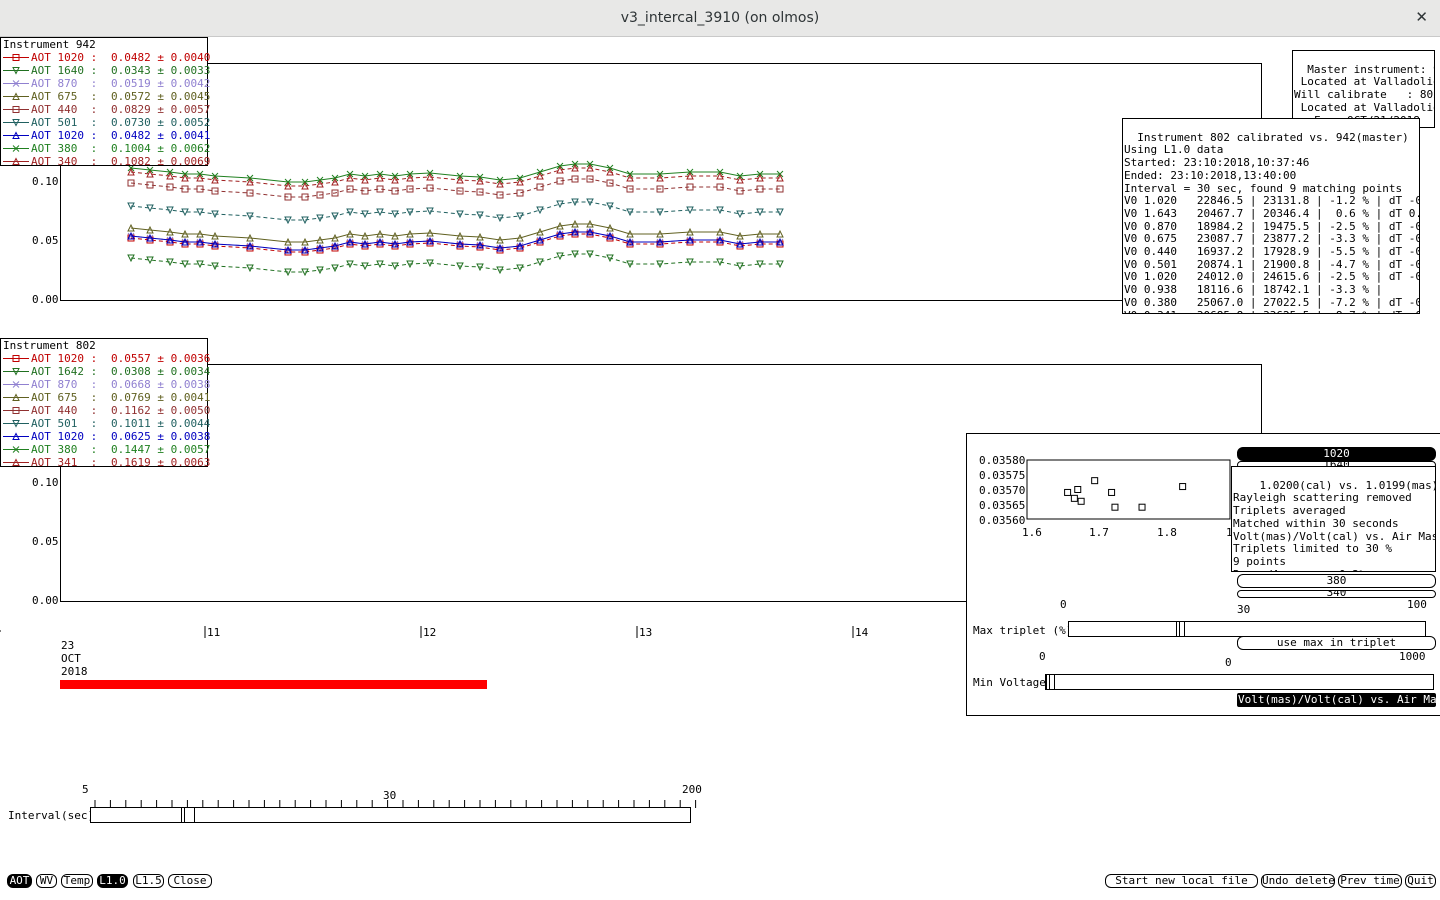 The width and height of the screenshot is (1440, 900). I want to click on bottom-legend-symbol, so click(16, 397).